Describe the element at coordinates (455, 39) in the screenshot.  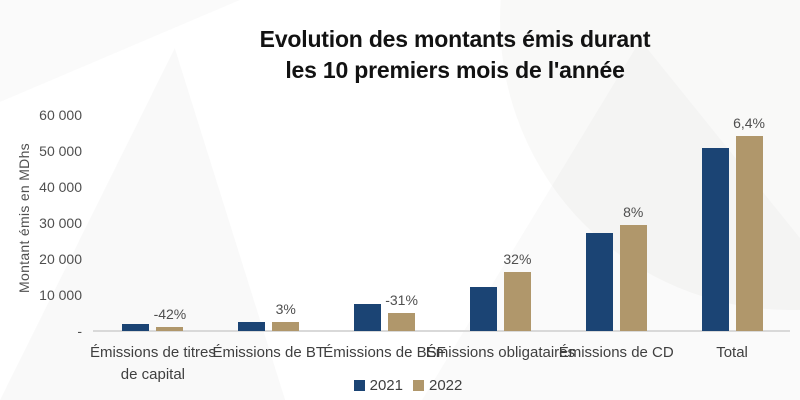
I see `chart-title-line1: Evolution des montants émis durant` at that location.